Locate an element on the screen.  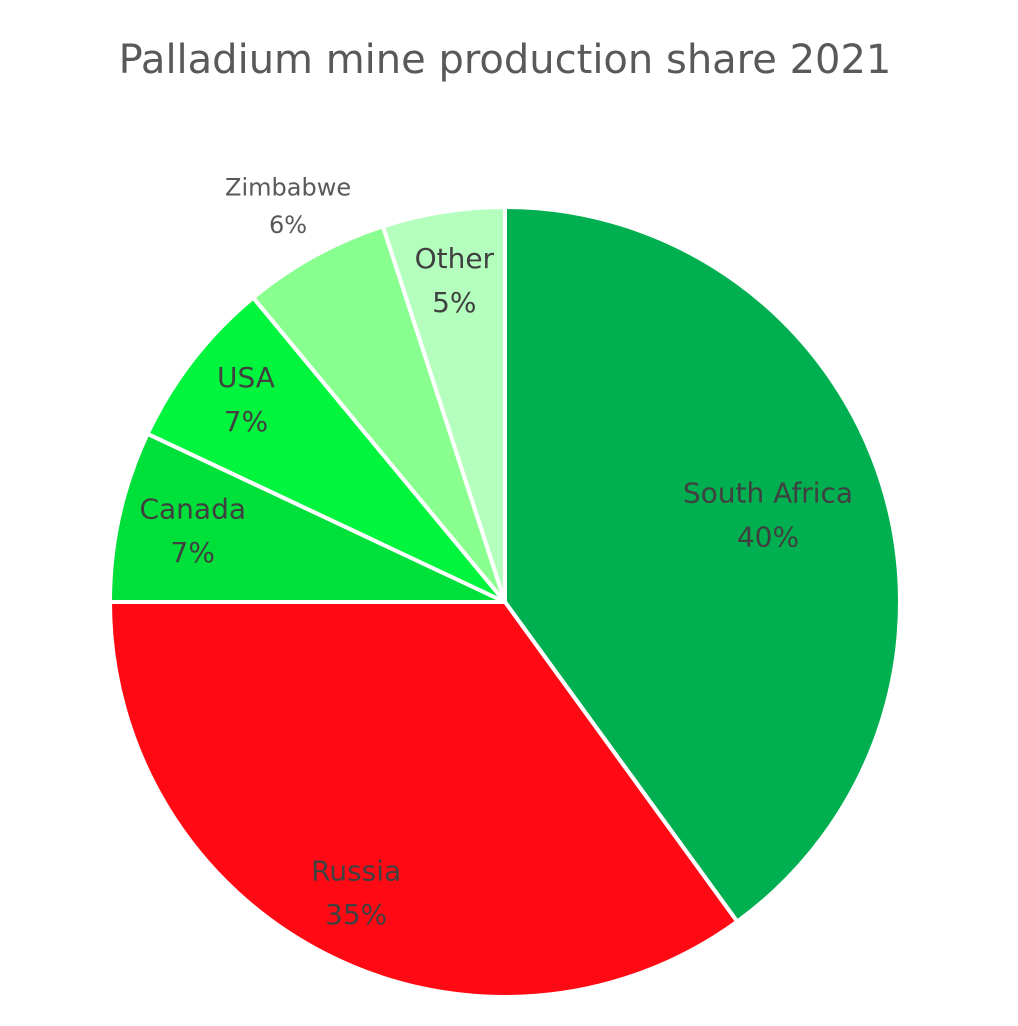
slice-value-label: 5% is located at coordinates (454, 302).